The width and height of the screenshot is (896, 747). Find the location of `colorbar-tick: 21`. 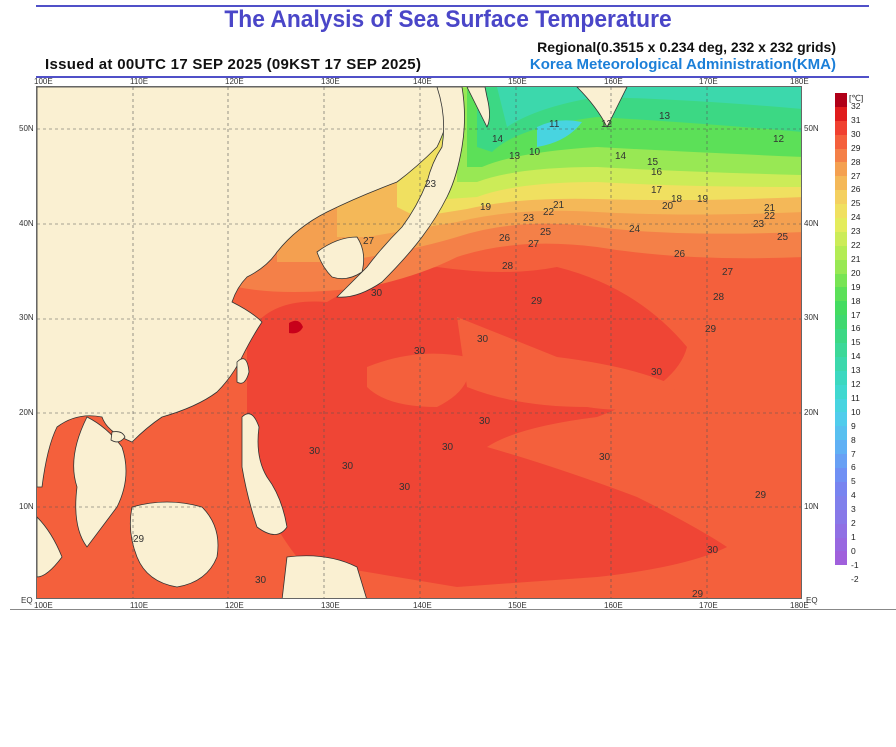

colorbar-tick: 21 is located at coordinates (856, 258).